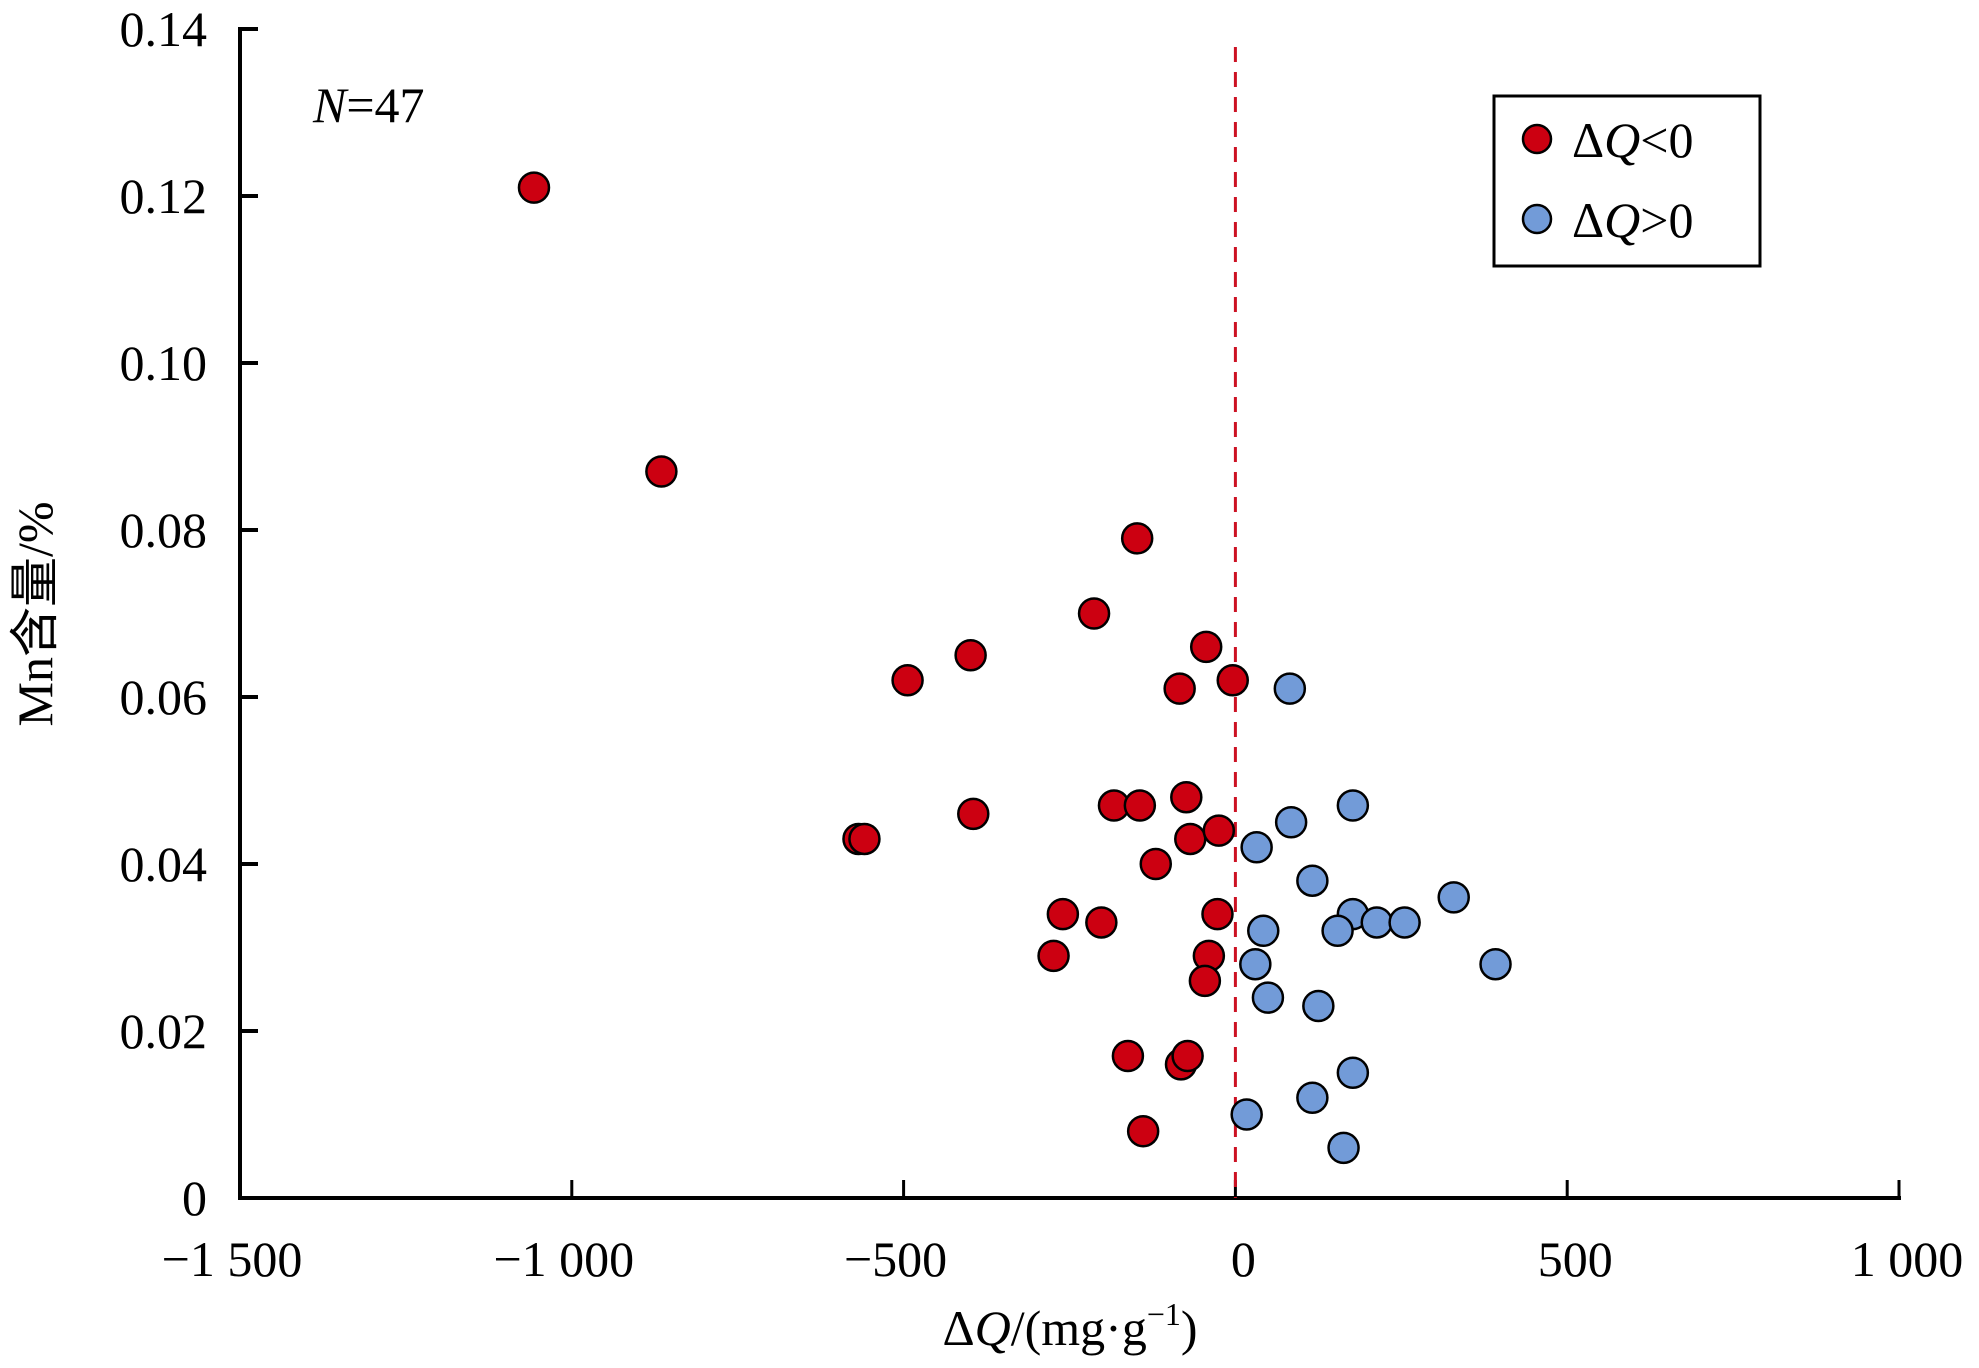 The width and height of the screenshot is (1979, 1368). I want to click on x-tick-label: 1 000, so click(1907, 1259).